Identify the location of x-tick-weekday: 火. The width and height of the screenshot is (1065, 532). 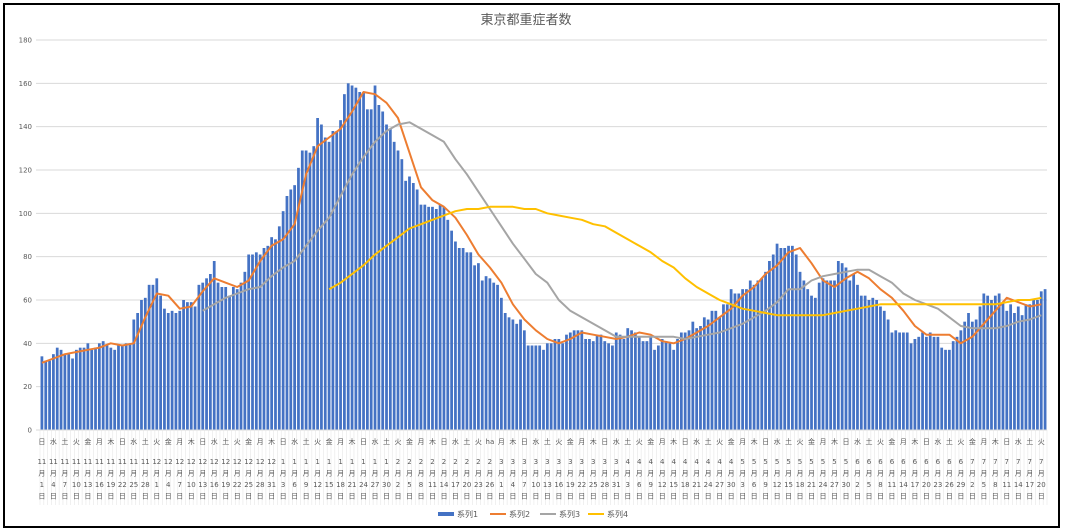
(398, 442).